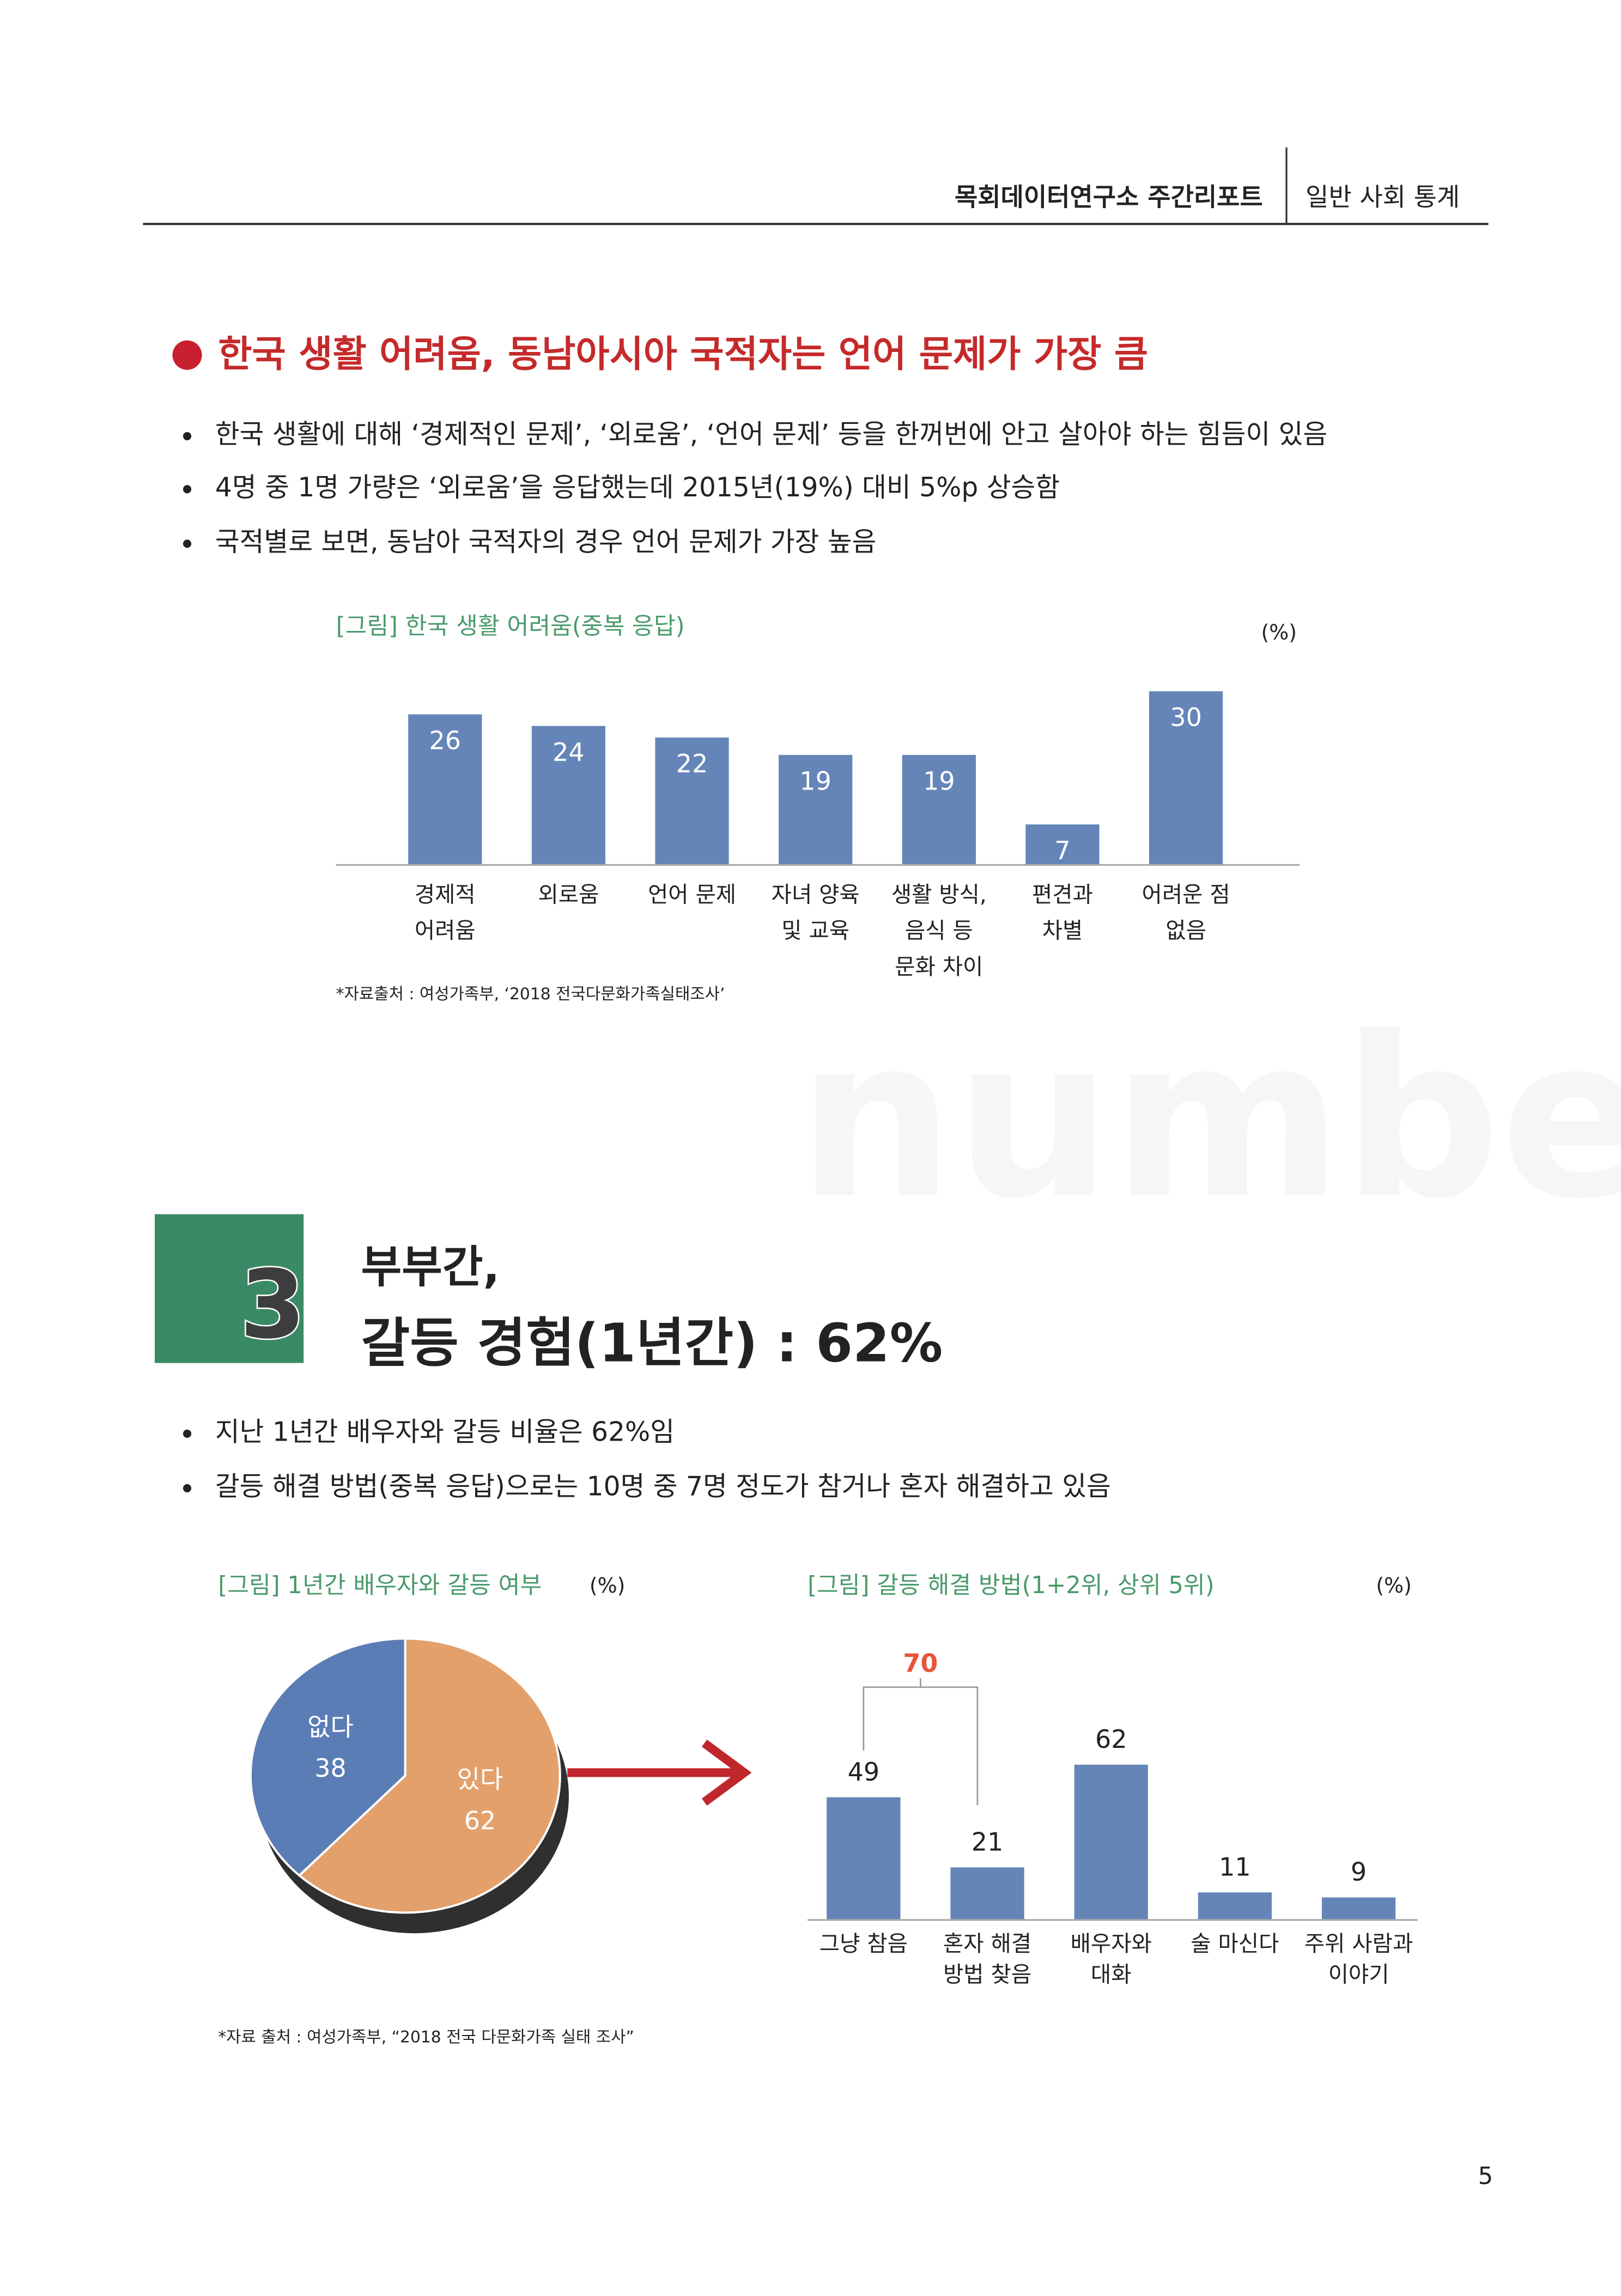 This screenshot has height=2296, width=1621. Describe the element at coordinates (863, 1944) in the screenshot. I see `category-label: 그냥 참음` at that location.